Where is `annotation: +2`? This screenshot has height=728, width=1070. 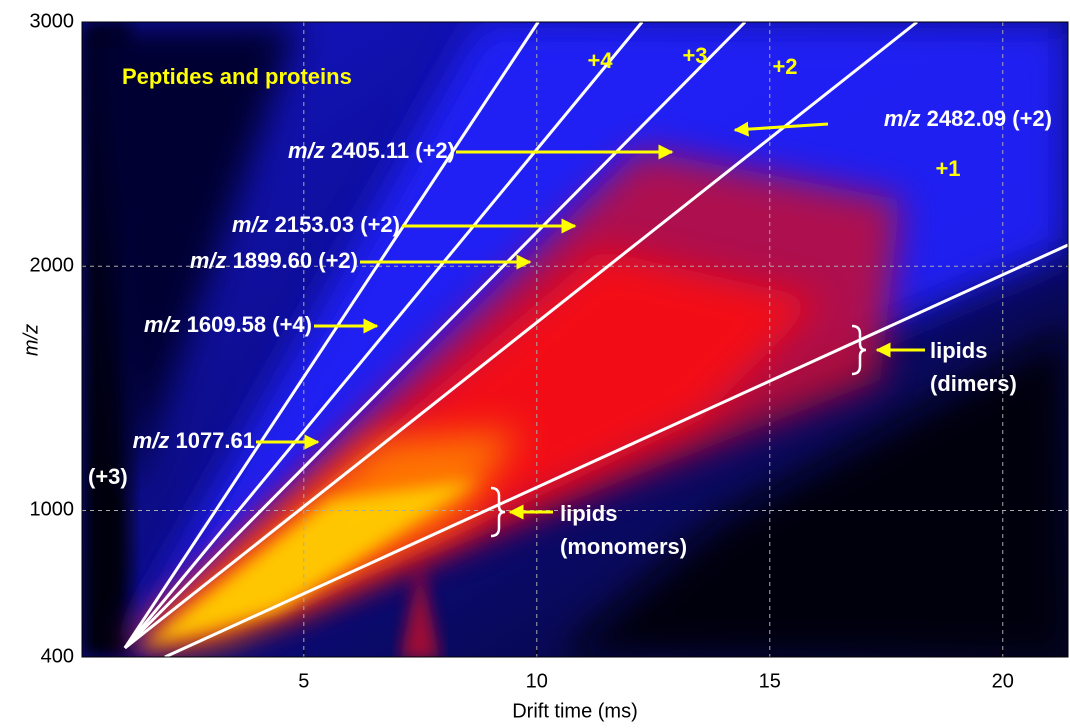
annotation: +2 is located at coordinates (784, 66).